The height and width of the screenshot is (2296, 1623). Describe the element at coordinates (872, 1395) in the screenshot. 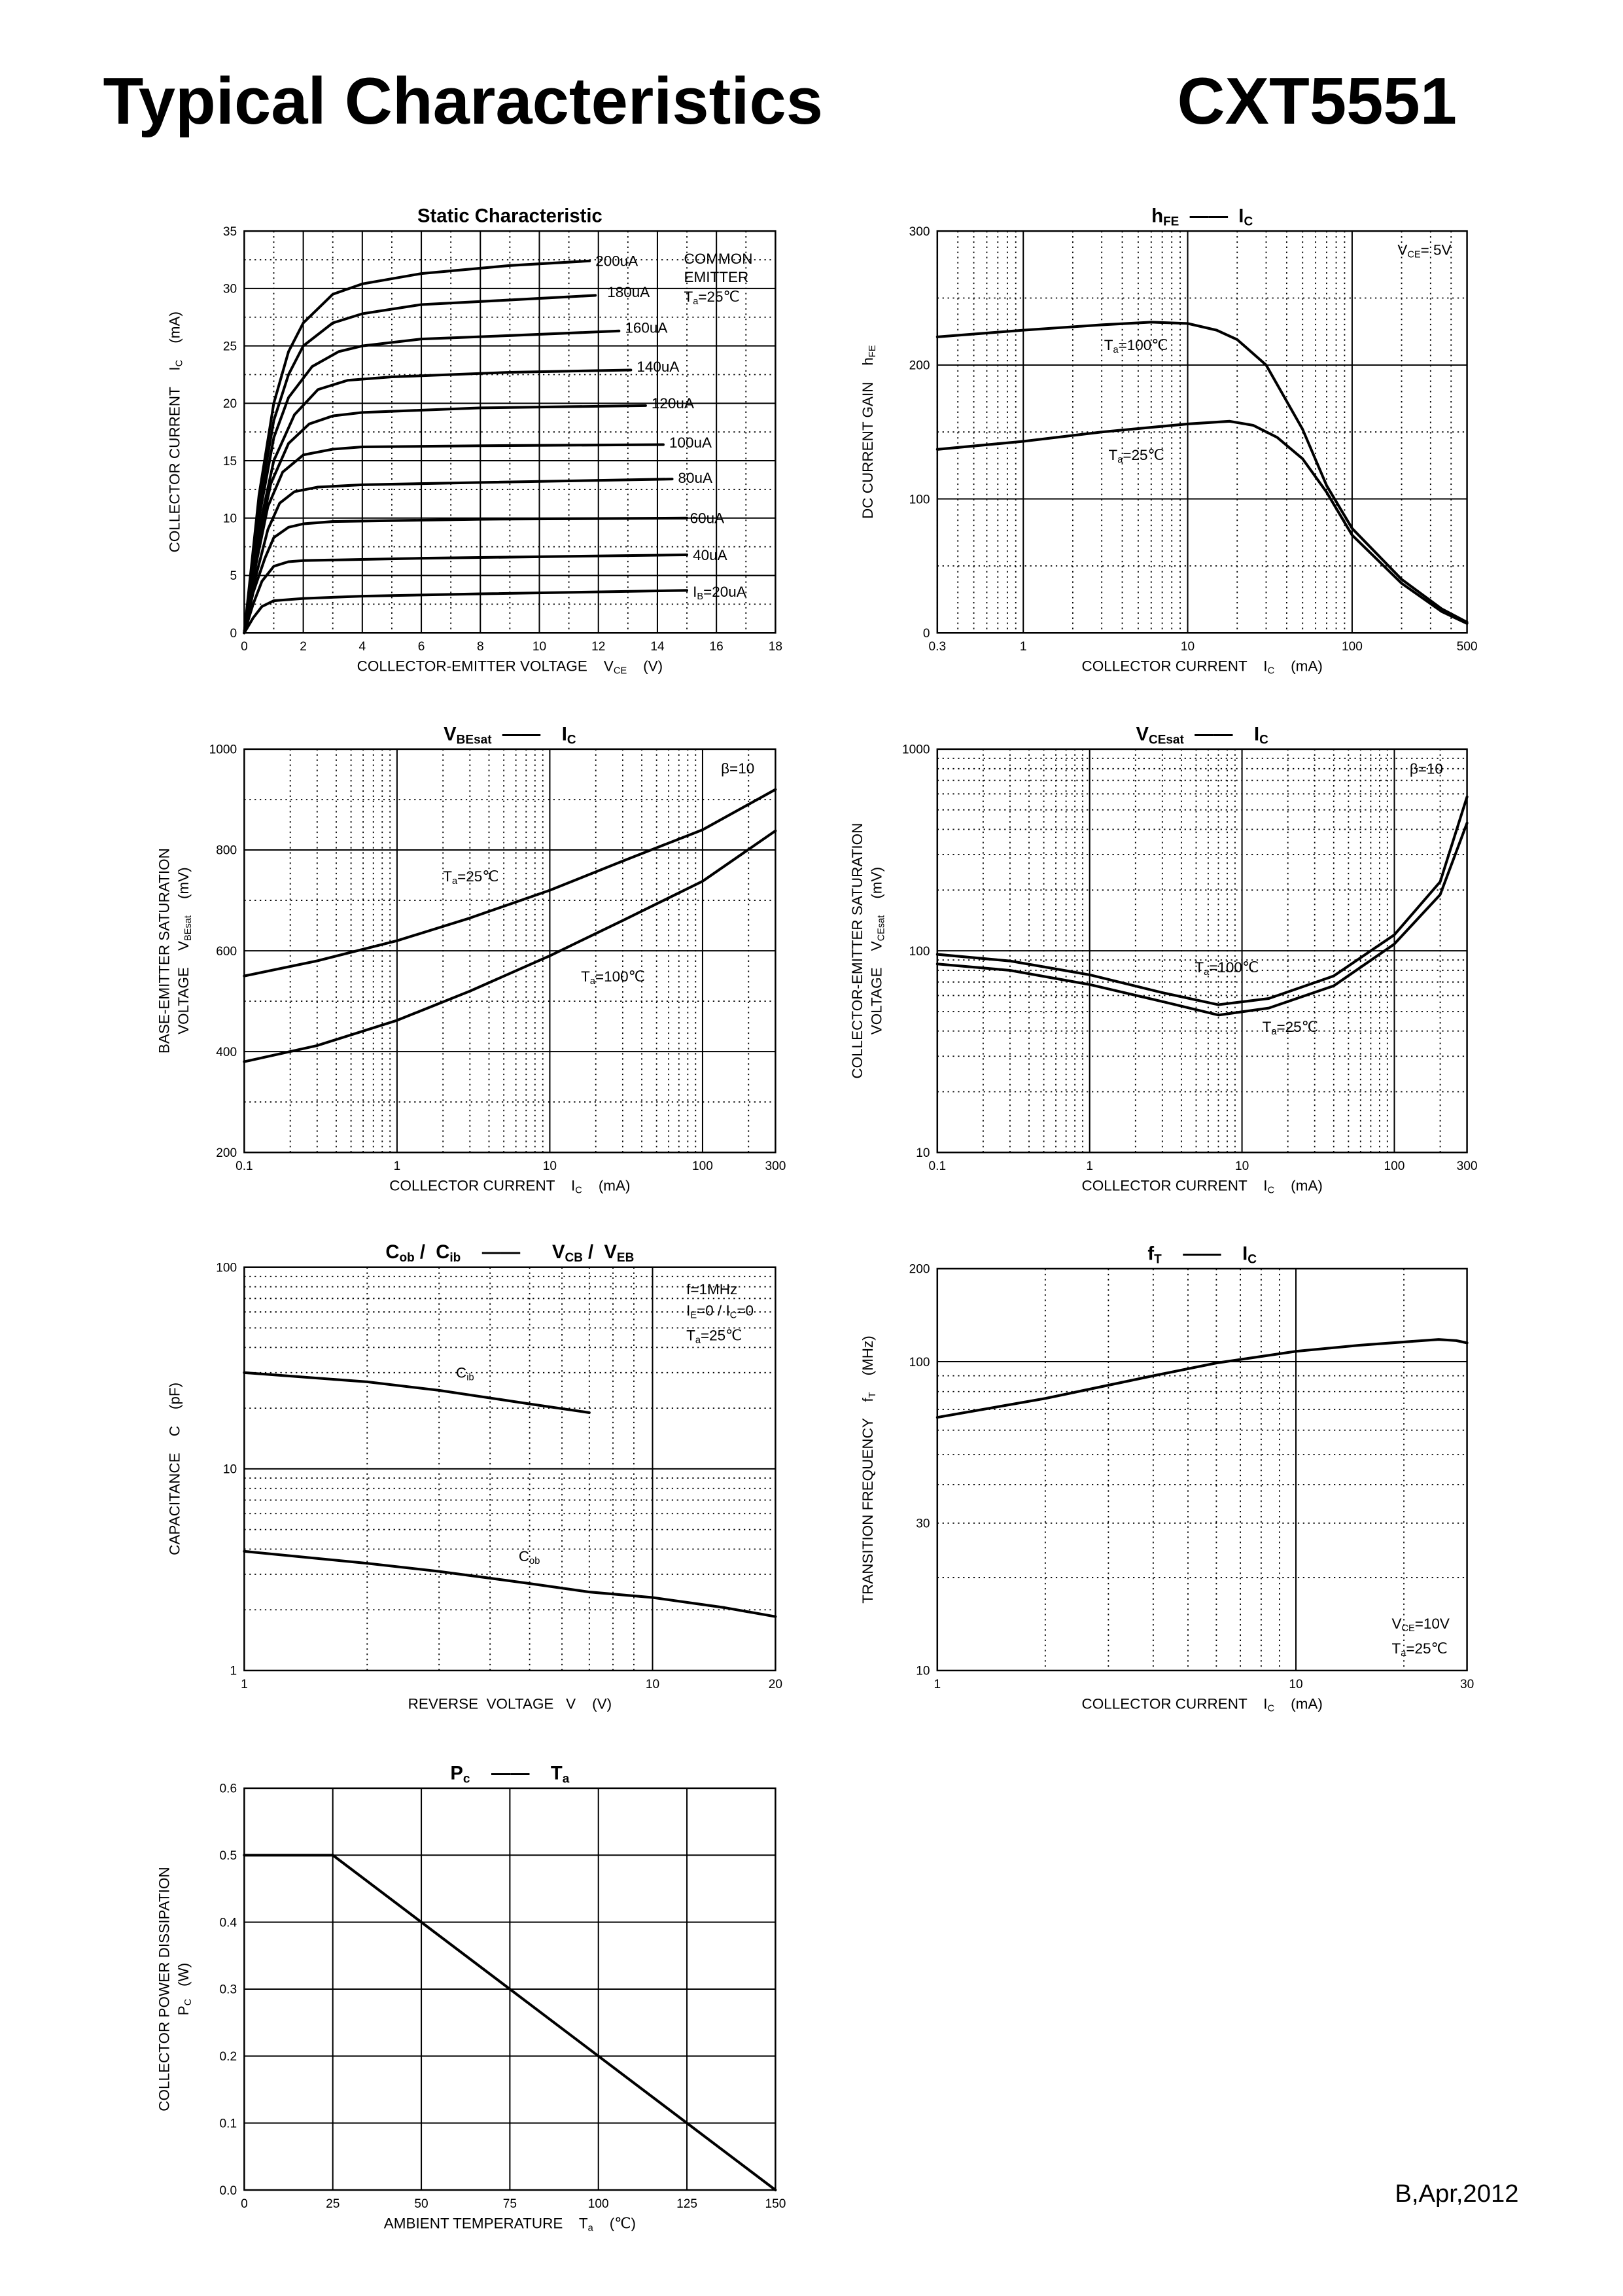

I see `subscript: T` at that location.